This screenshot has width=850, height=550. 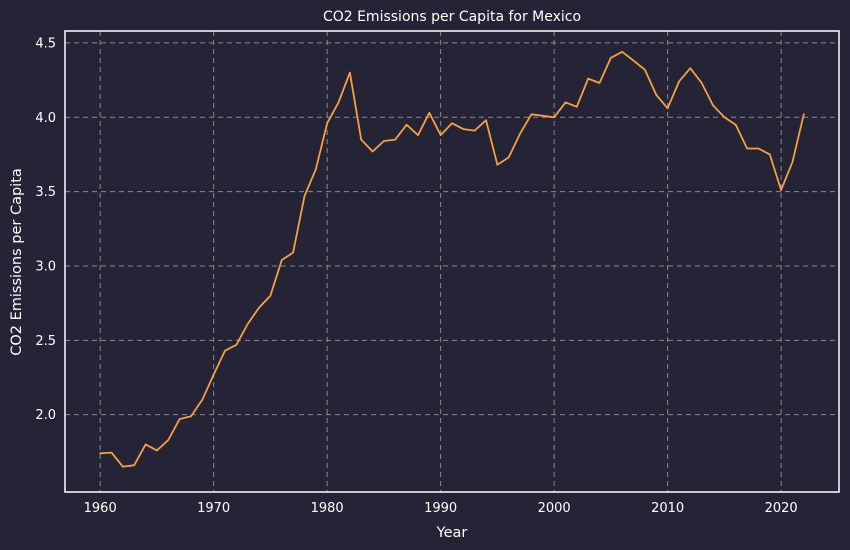 What do you see at coordinates (554, 508) in the screenshot?
I see `x-tick-label: 2000` at bounding box center [554, 508].